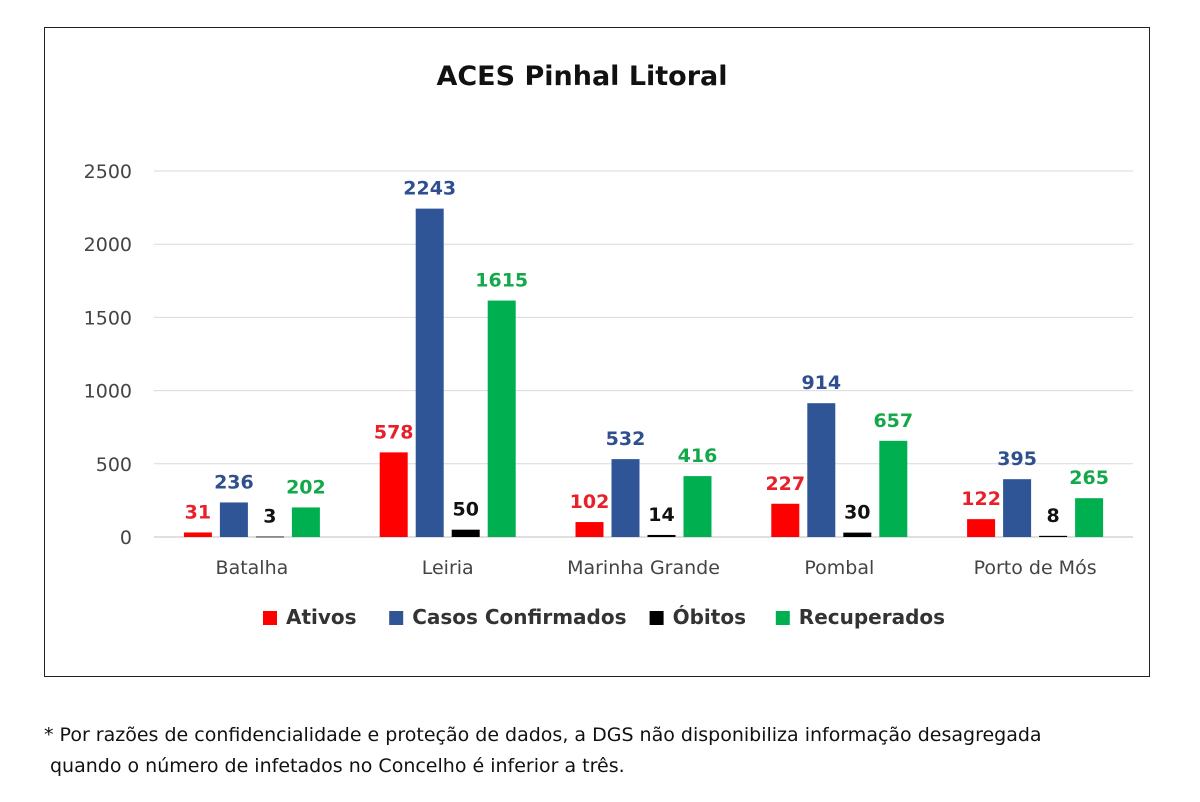 The width and height of the screenshot is (1200, 802). Describe the element at coordinates (698, 456) in the screenshot. I see `data-label: 416` at that location.